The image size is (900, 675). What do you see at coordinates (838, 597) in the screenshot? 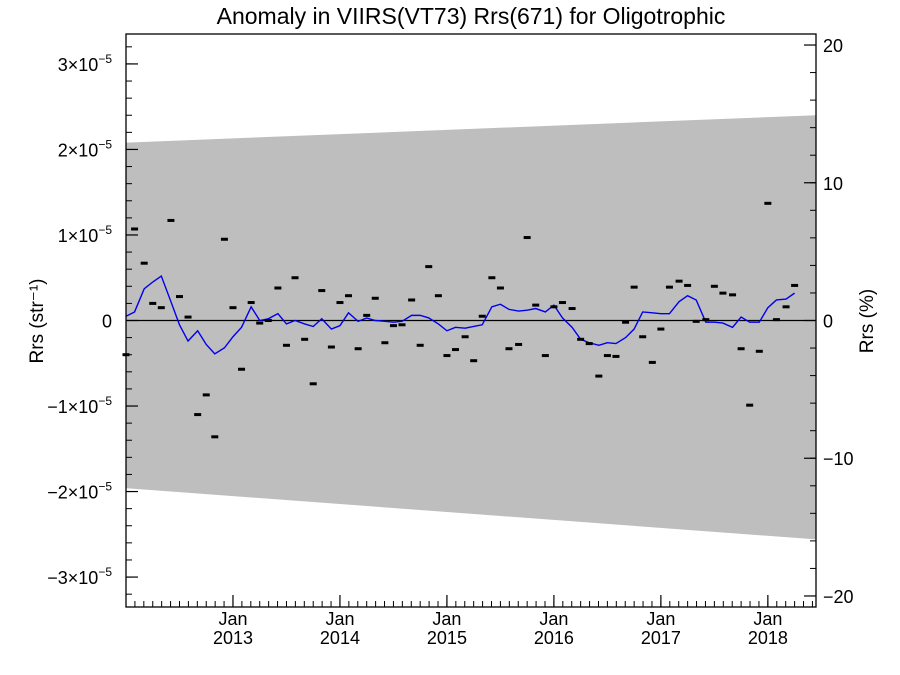
I see `y2-tick-label: −20` at bounding box center [838, 597].